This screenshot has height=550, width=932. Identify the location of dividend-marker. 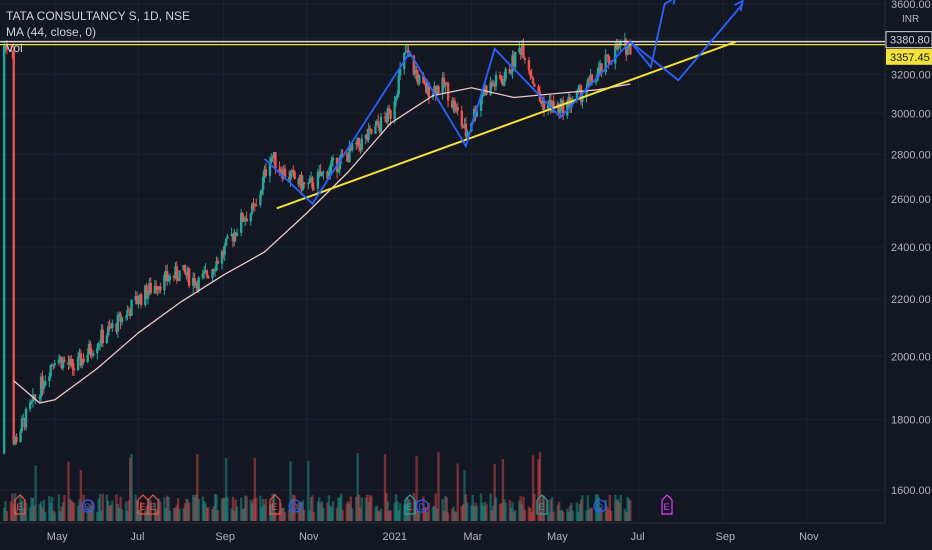
(422, 506).